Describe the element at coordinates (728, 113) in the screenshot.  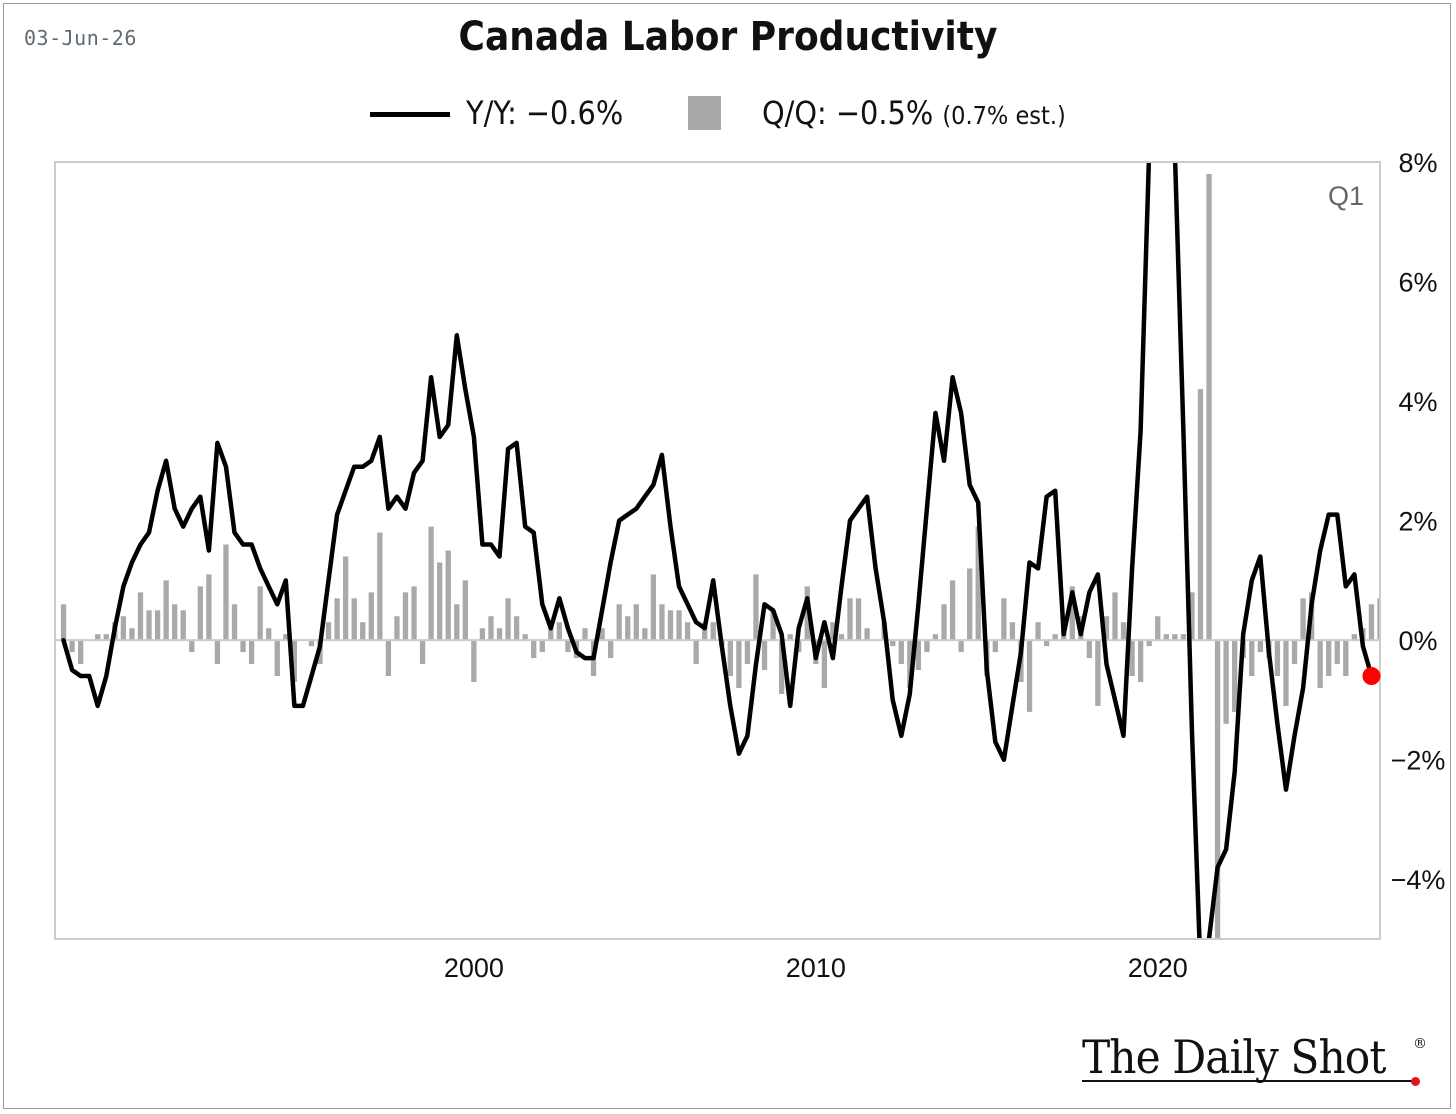
I see `legend: Y/Y: −0.6% Q/Q: −0.5% (0.7% est.)` at that location.